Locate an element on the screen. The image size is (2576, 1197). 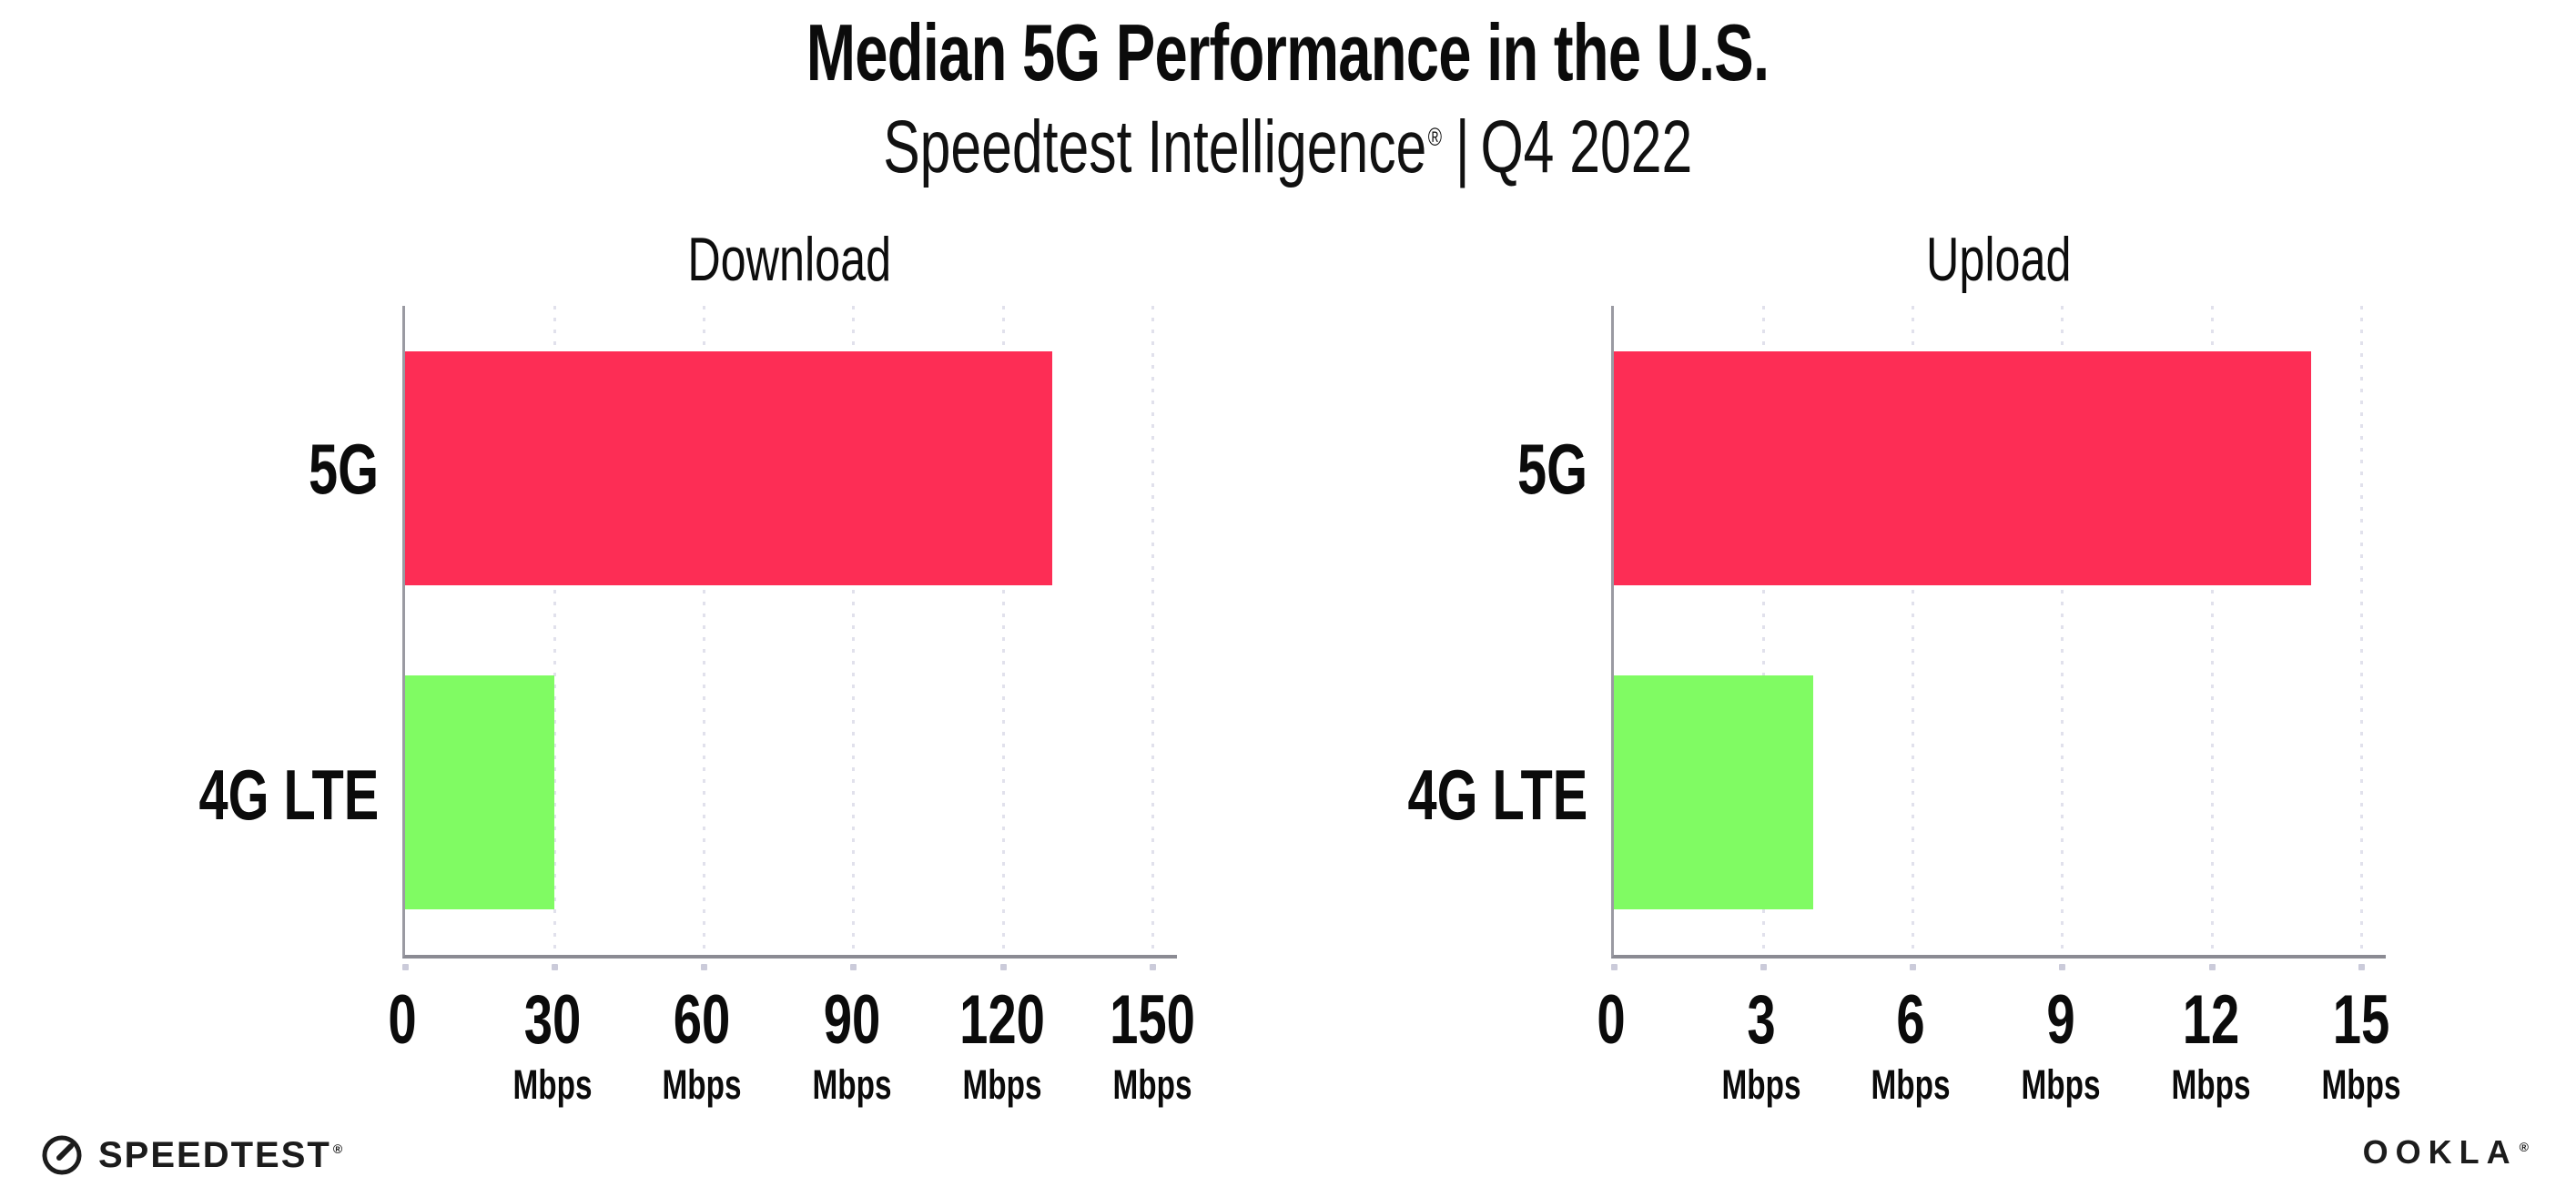
bar-5g-upload is located at coordinates (1962, 467).